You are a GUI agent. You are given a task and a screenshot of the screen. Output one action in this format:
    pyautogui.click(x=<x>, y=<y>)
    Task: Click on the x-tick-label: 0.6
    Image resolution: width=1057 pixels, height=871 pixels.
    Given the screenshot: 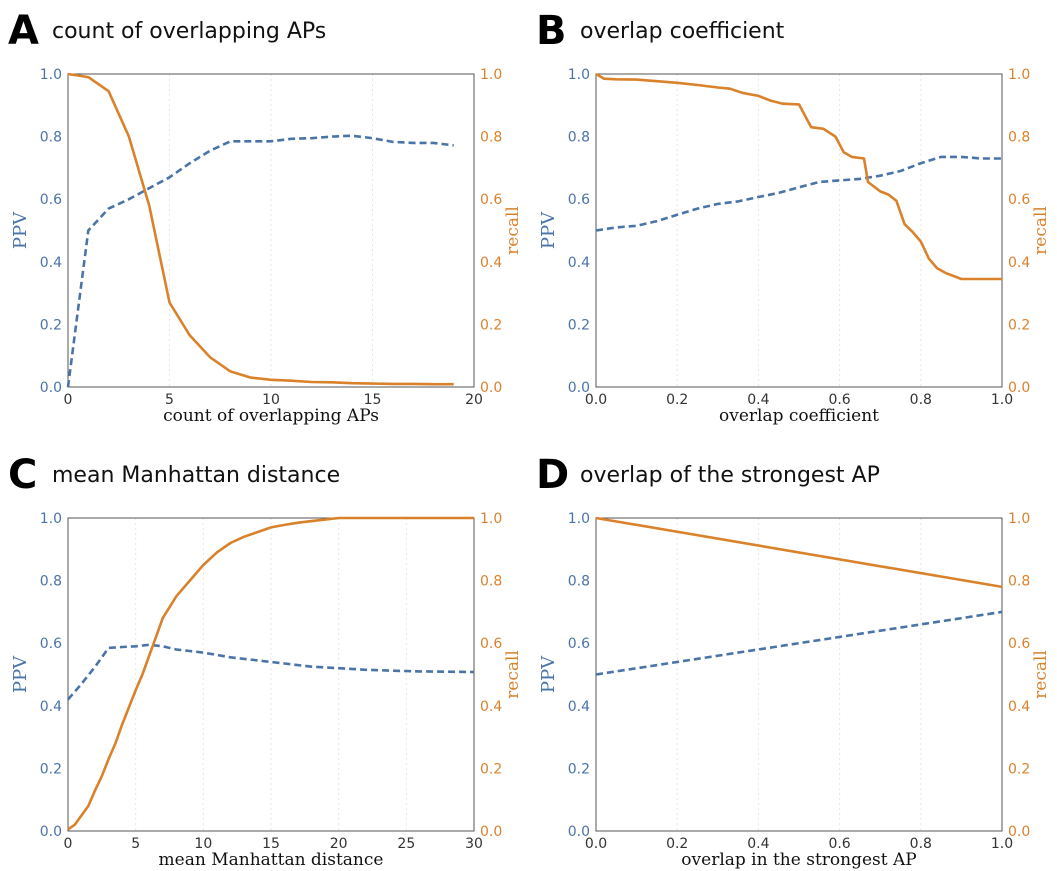 What is the action you would take?
    pyautogui.click(x=839, y=400)
    